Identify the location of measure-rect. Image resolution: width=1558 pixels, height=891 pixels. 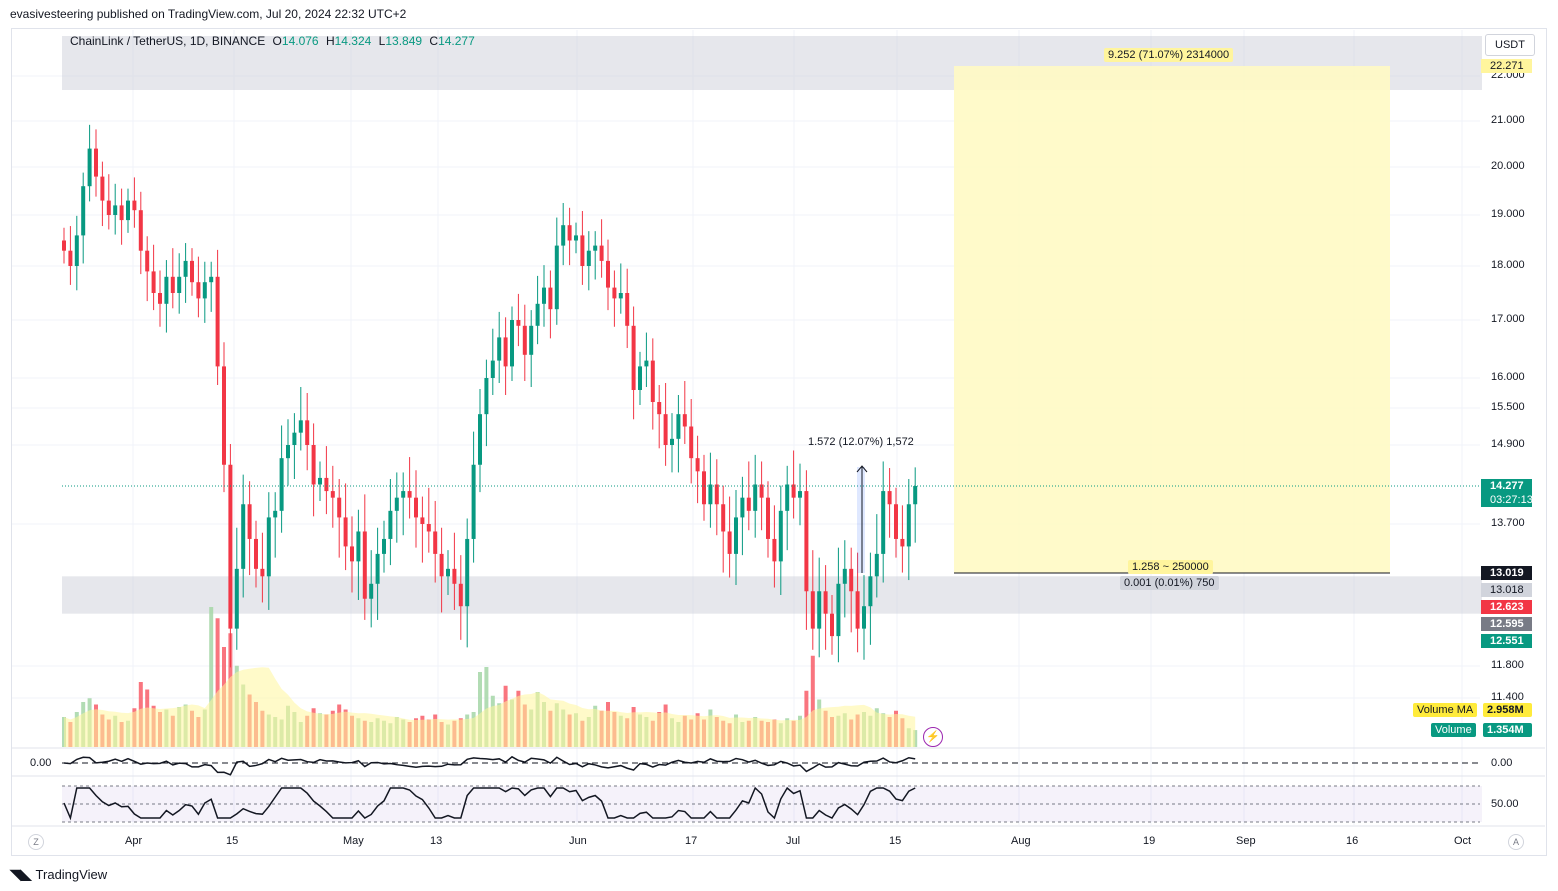
(861, 520).